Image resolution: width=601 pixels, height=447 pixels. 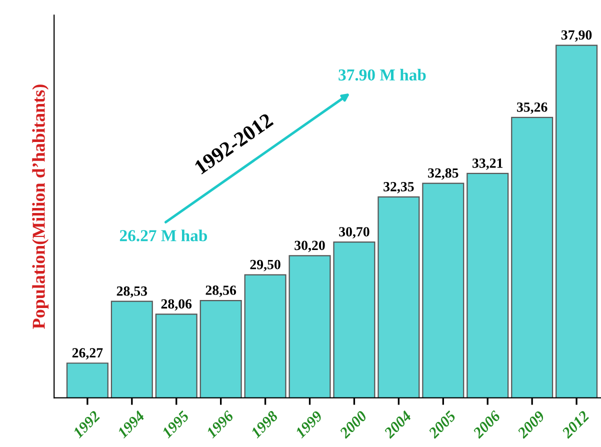 I want to click on data-label: 33,21, so click(x=487, y=164).